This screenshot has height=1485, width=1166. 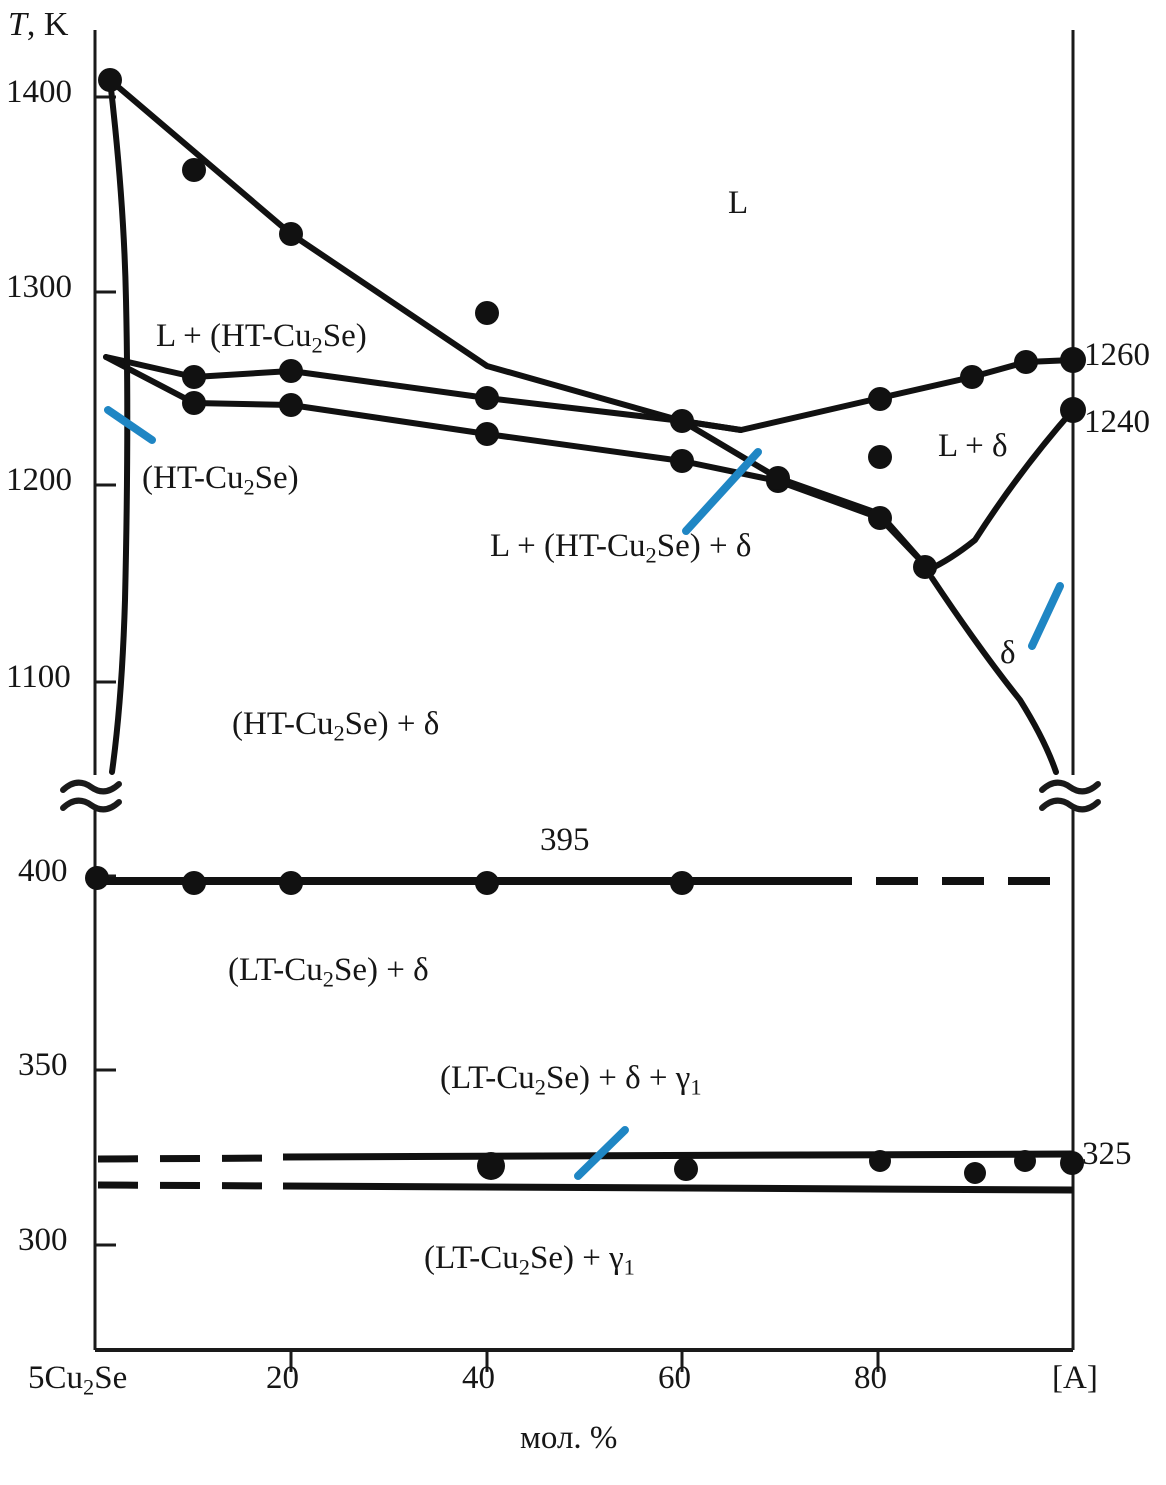 What do you see at coordinates (1000, 490) in the screenshot?
I see `curve-delta-upper-right` at bounding box center [1000, 490].